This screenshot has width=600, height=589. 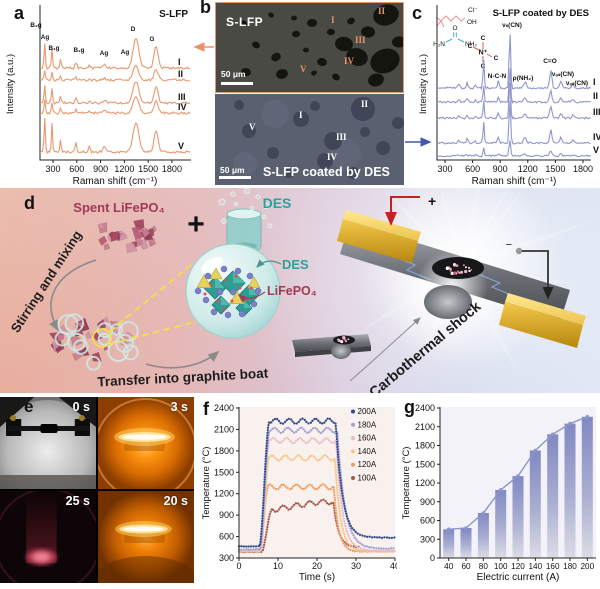 What do you see at coordinates (48, 537) in the screenshot?
I see `photo-25s: 25 s` at bounding box center [48, 537].